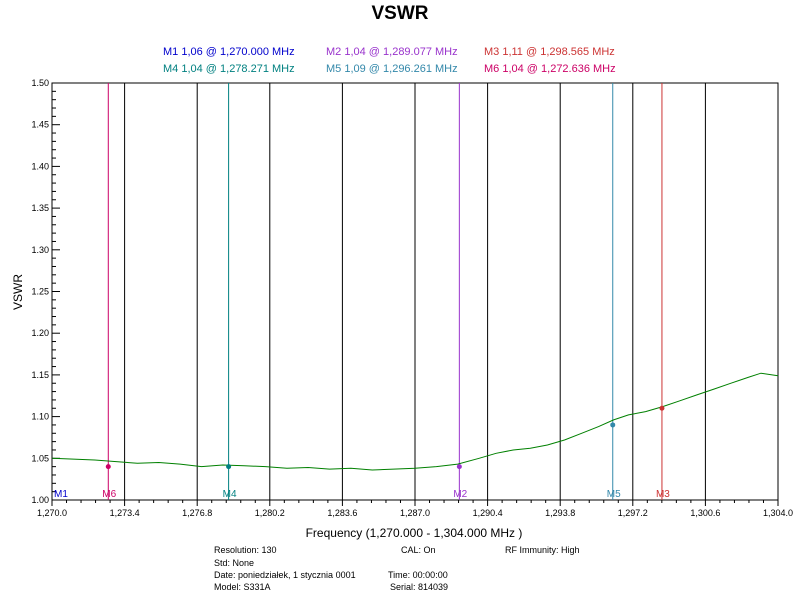  I want to click on marker-label-m3: M3, so click(663, 494).